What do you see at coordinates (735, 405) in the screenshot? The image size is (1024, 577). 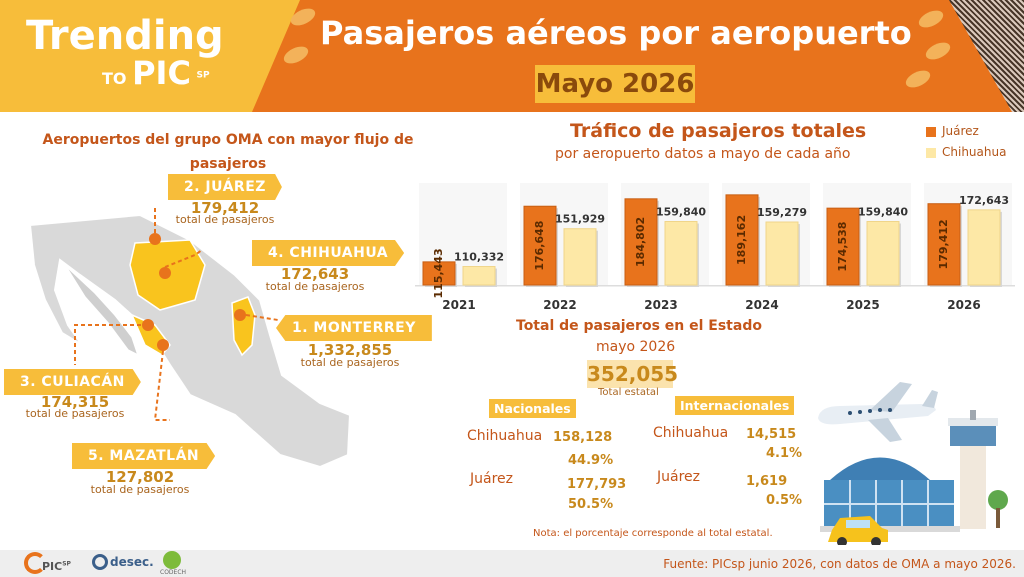 I see `internacionales-tag: Internacionales` at bounding box center [735, 405].